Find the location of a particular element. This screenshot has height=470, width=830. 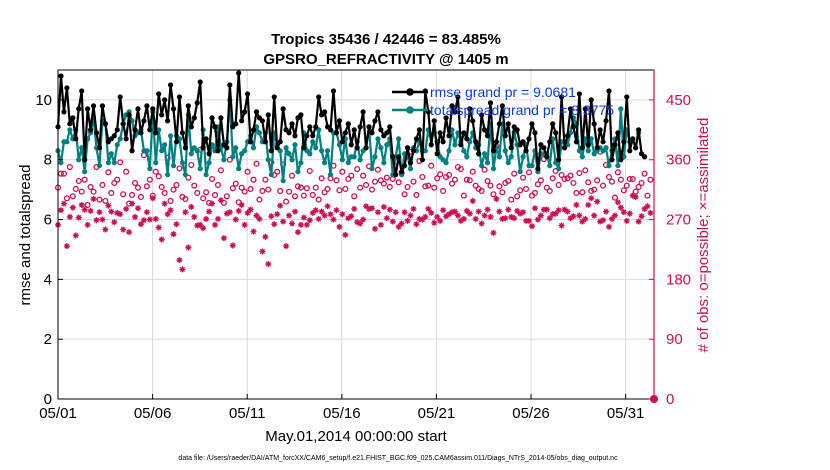

legend-spread-label: totalspread grand pr = 8.3775 is located at coordinates (522, 110).